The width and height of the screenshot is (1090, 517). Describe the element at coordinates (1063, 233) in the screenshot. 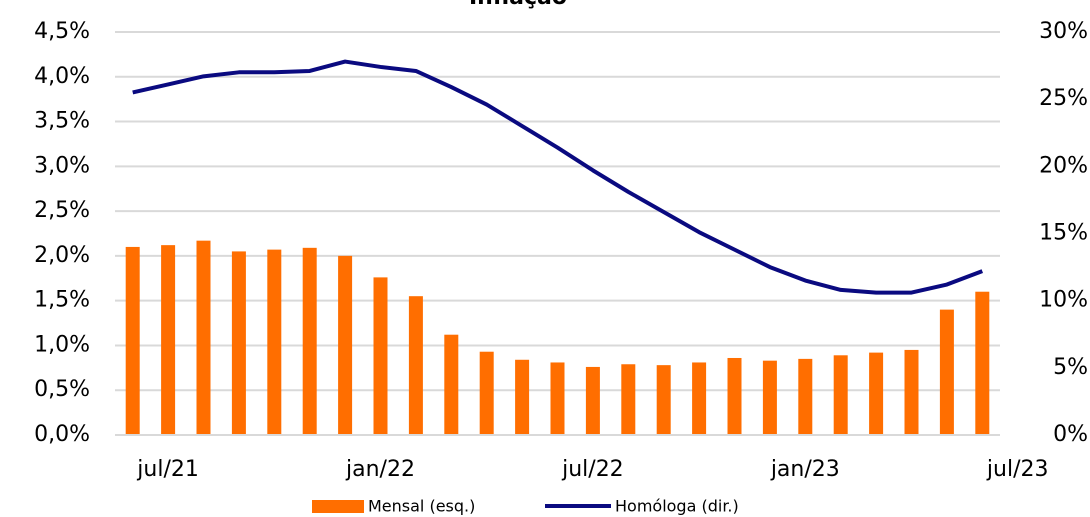

I see `y2-tick-label: 15%` at that location.